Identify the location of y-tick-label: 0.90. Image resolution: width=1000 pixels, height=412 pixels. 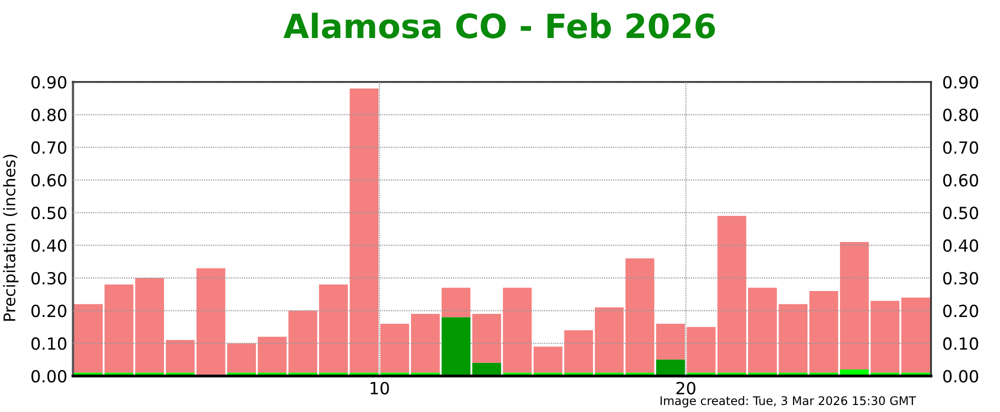
(48, 82).